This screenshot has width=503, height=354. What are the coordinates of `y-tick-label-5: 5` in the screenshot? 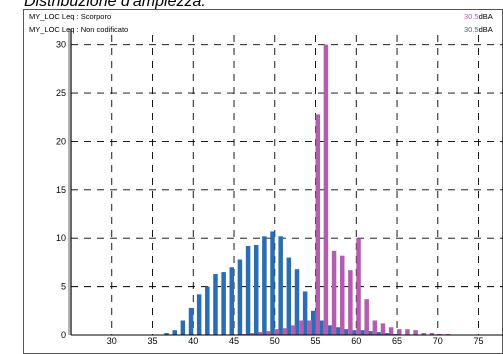 It's located at (63, 287).